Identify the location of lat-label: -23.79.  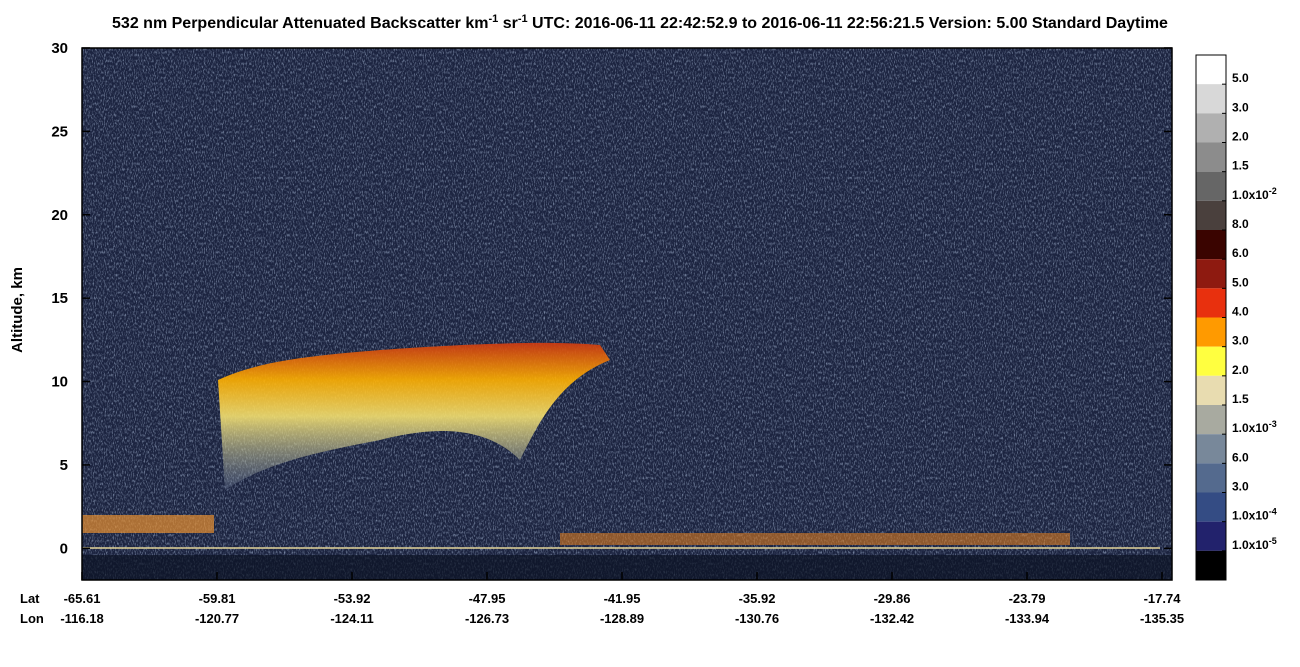
(1027, 598).